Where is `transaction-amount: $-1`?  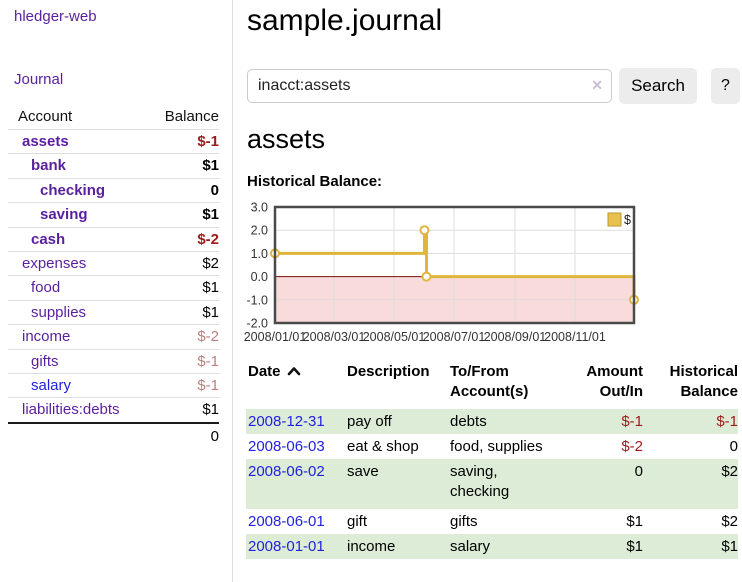 transaction-amount: $-1 is located at coordinates (632, 421).